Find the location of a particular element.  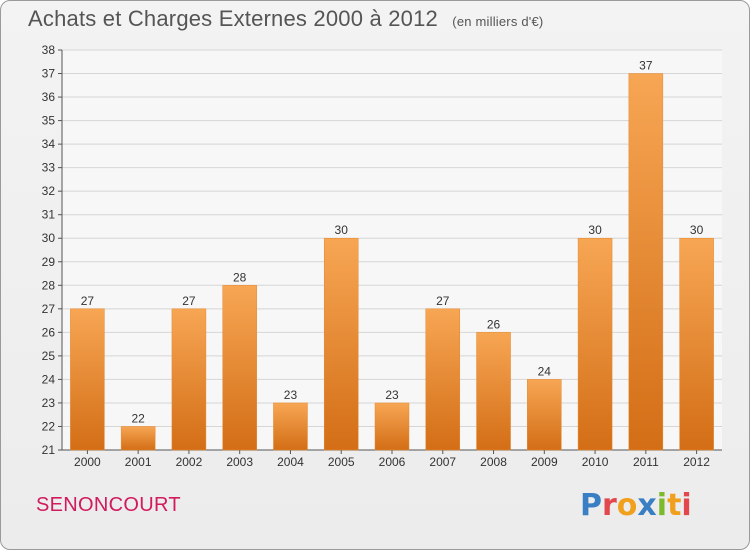

data-label: 24 is located at coordinates (545, 371).